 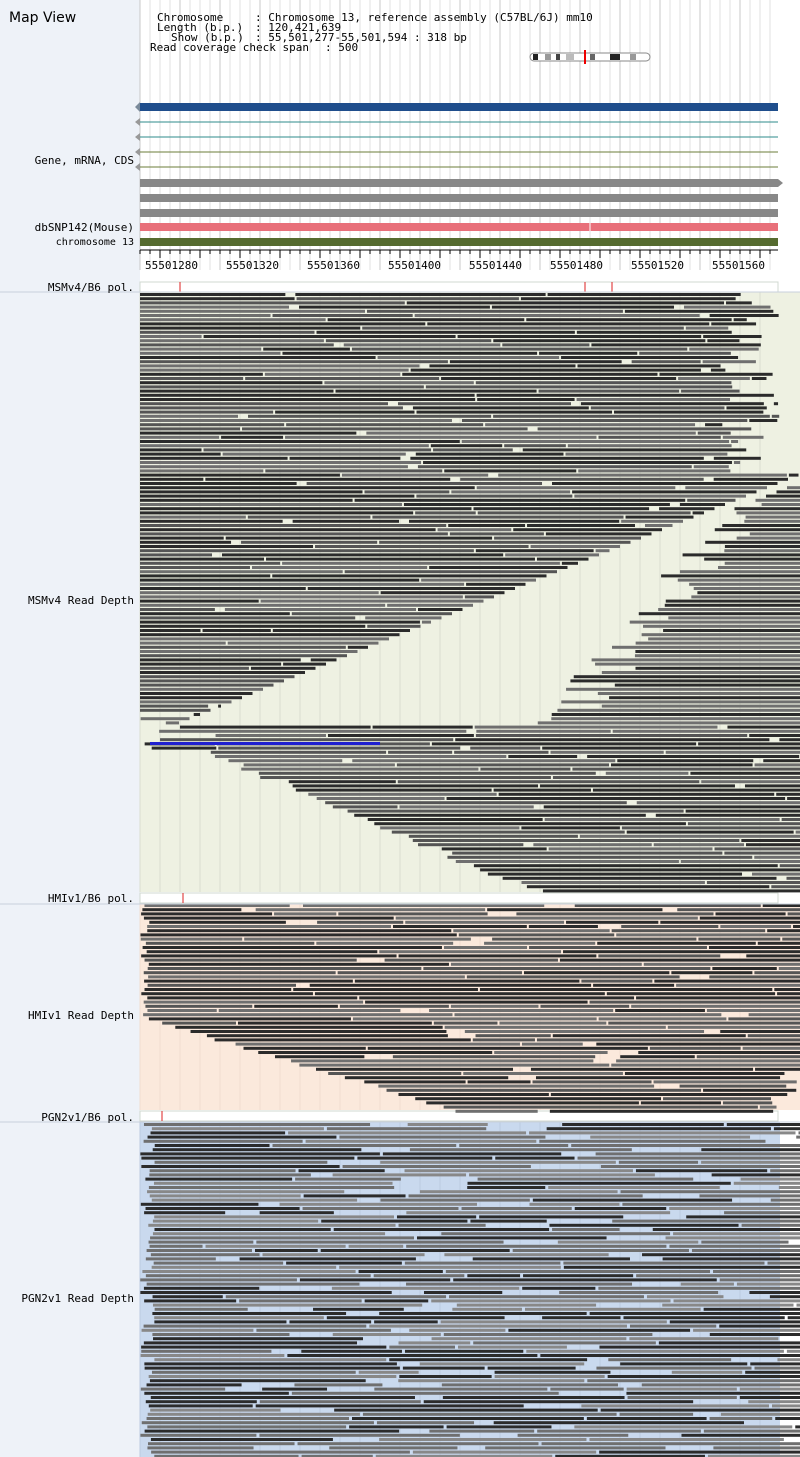 What do you see at coordinates (459, 213) in the screenshot?
I see `cds-bar` at bounding box center [459, 213].